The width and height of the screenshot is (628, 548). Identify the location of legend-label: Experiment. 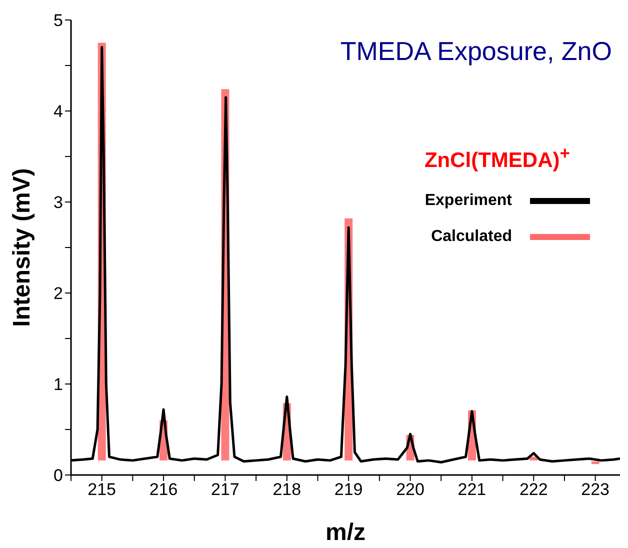
(468, 201).